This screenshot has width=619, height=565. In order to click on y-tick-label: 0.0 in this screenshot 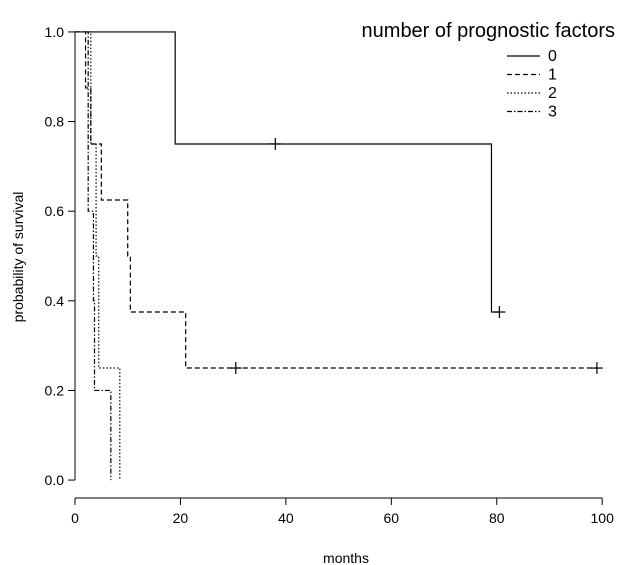, I will do `click(55, 480)`.